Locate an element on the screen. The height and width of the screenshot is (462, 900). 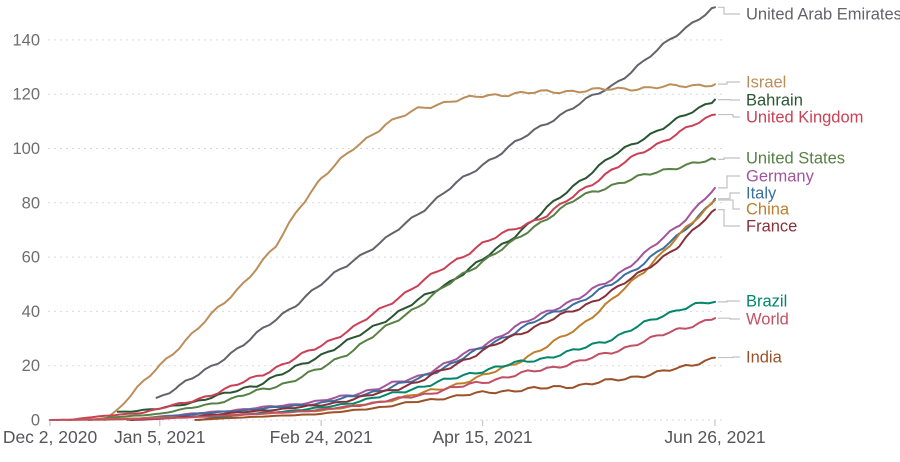
x-tick-label-feb-24-2021: Feb 24, 2021 is located at coordinates (321, 437).